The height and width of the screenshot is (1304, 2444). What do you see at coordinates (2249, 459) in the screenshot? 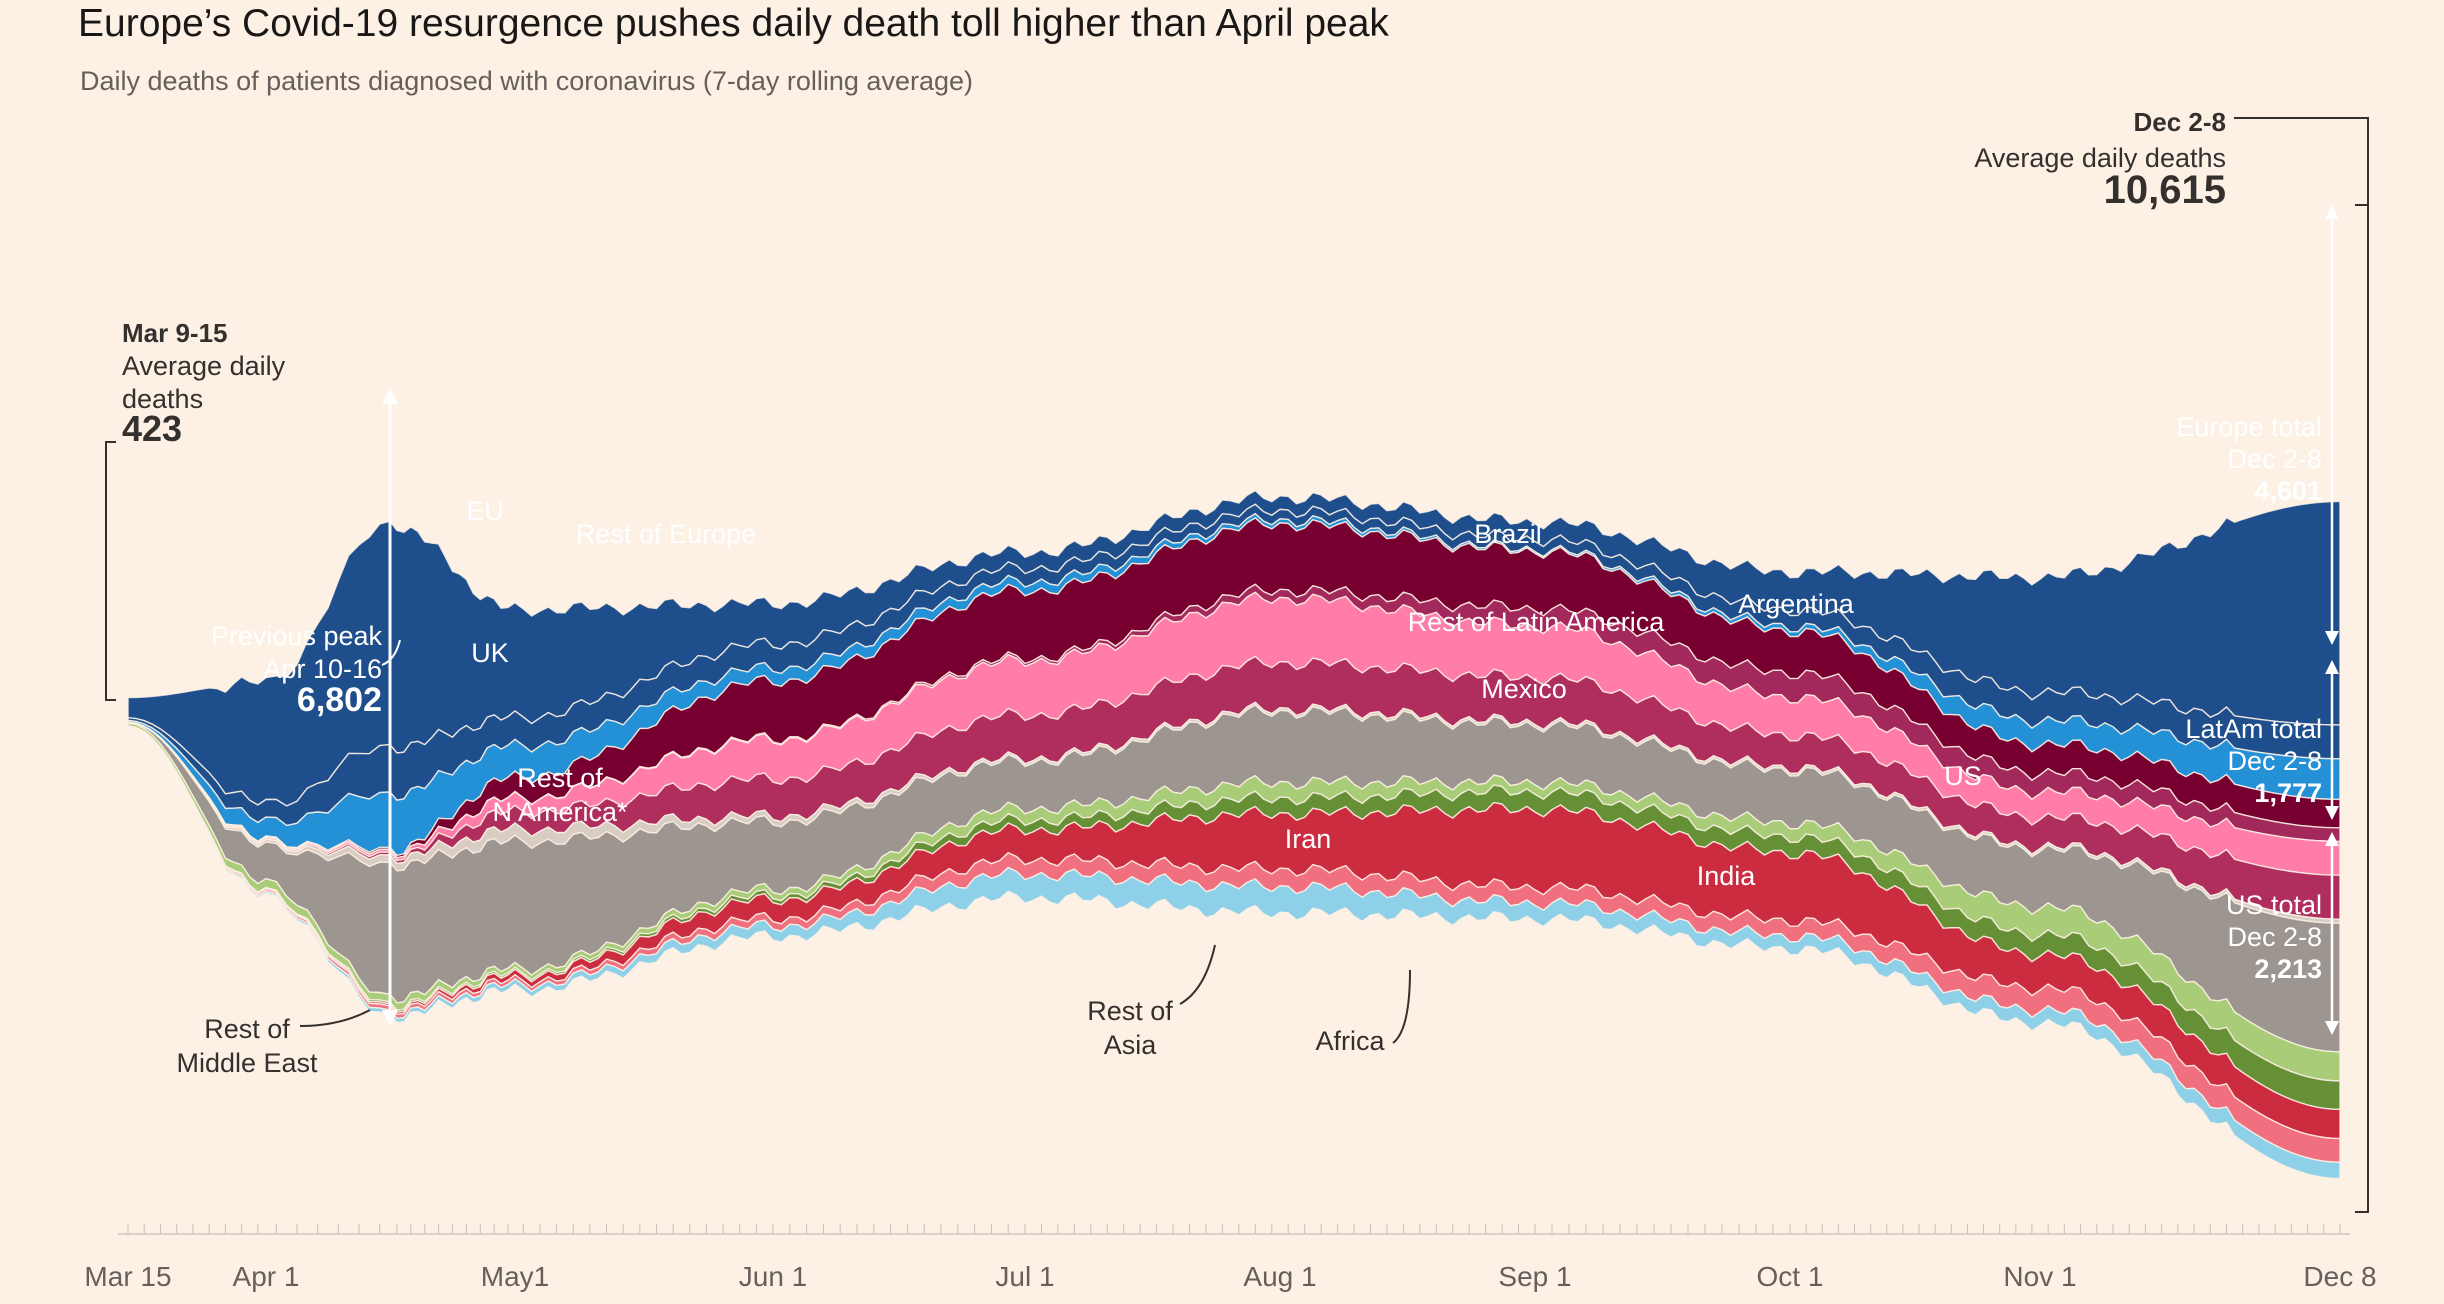
I see `annotation-europe-total: Europe total Dec 2-8 4,601` at bounding box center [2249, 459].